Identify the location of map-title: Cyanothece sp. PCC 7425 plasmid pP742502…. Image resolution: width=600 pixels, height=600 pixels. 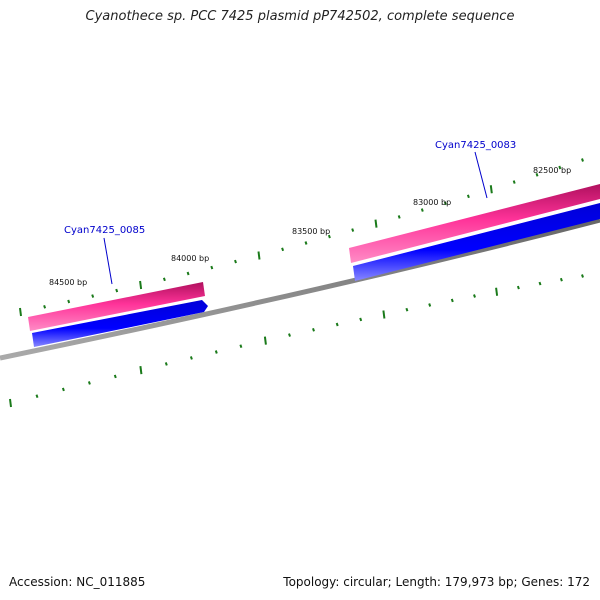
(300, 16).